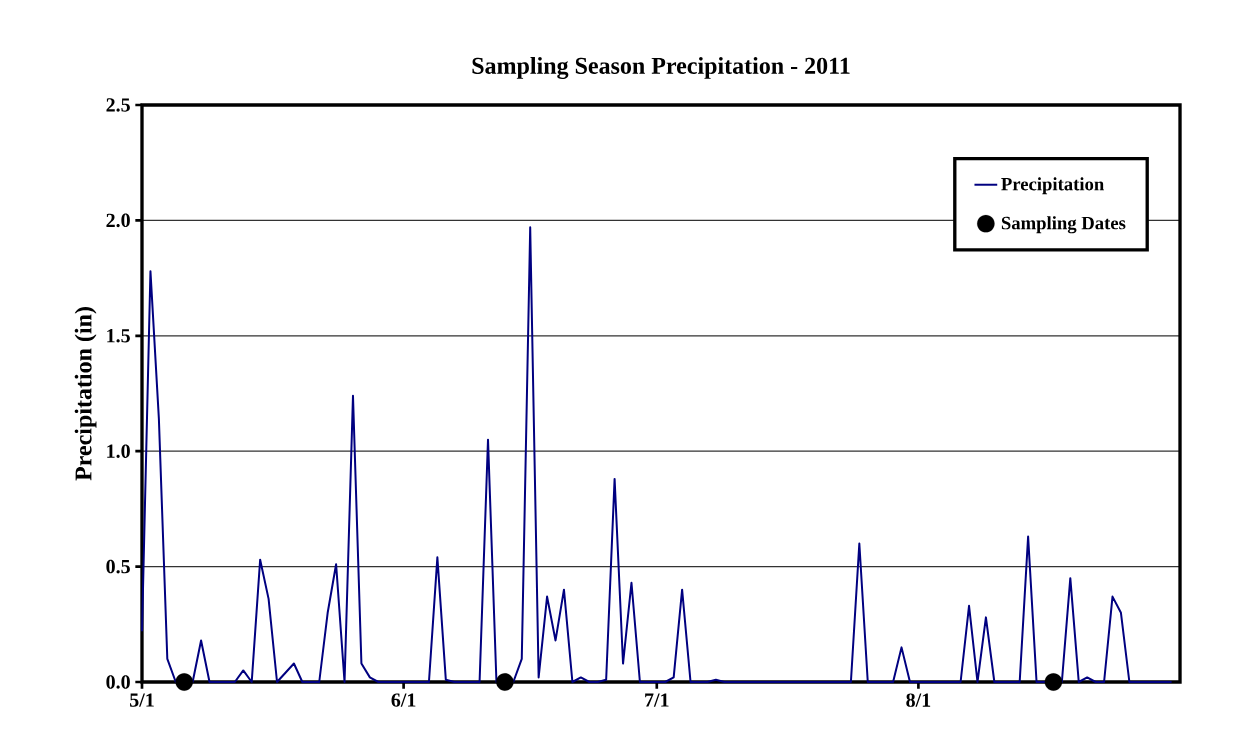 This screenshot has width=1248, height=753. What do you see at coordinates (142, 700) in the screenshot?
I see `x-tick-label: 5/1` at bounding box center [142, 700].